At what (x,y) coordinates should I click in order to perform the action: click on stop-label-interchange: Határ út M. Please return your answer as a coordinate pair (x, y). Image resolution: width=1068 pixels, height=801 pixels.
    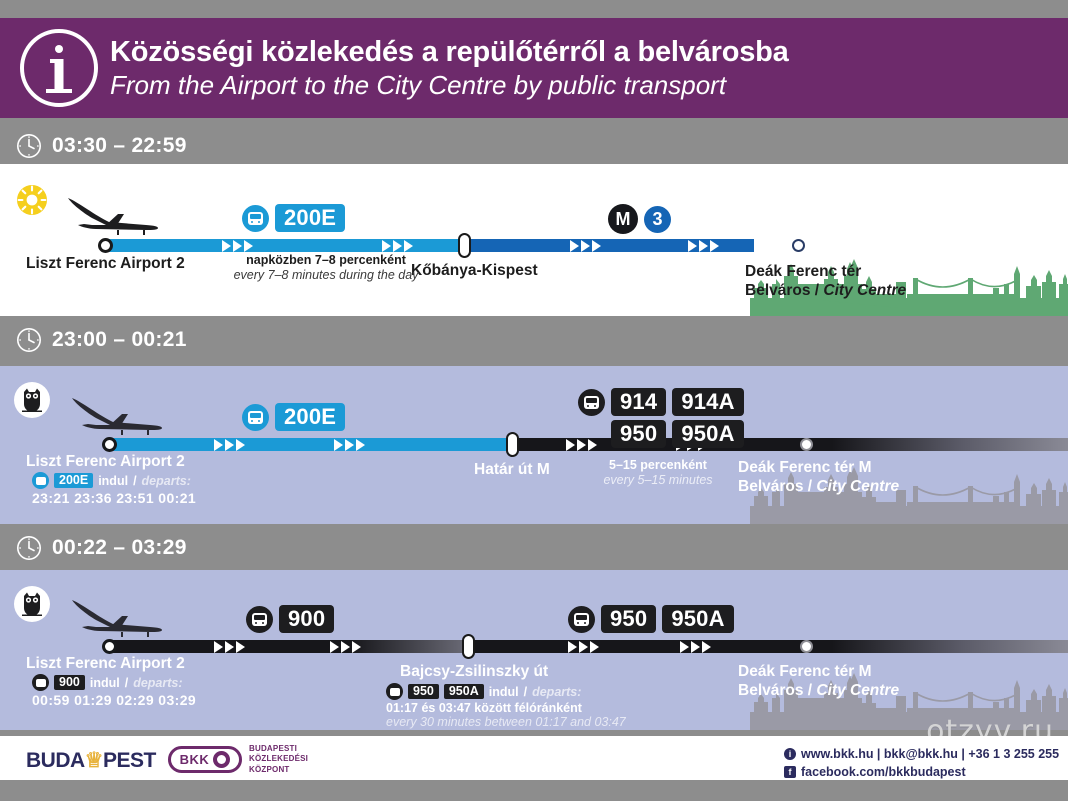
    Looking at the image, I should click on (512, 469).